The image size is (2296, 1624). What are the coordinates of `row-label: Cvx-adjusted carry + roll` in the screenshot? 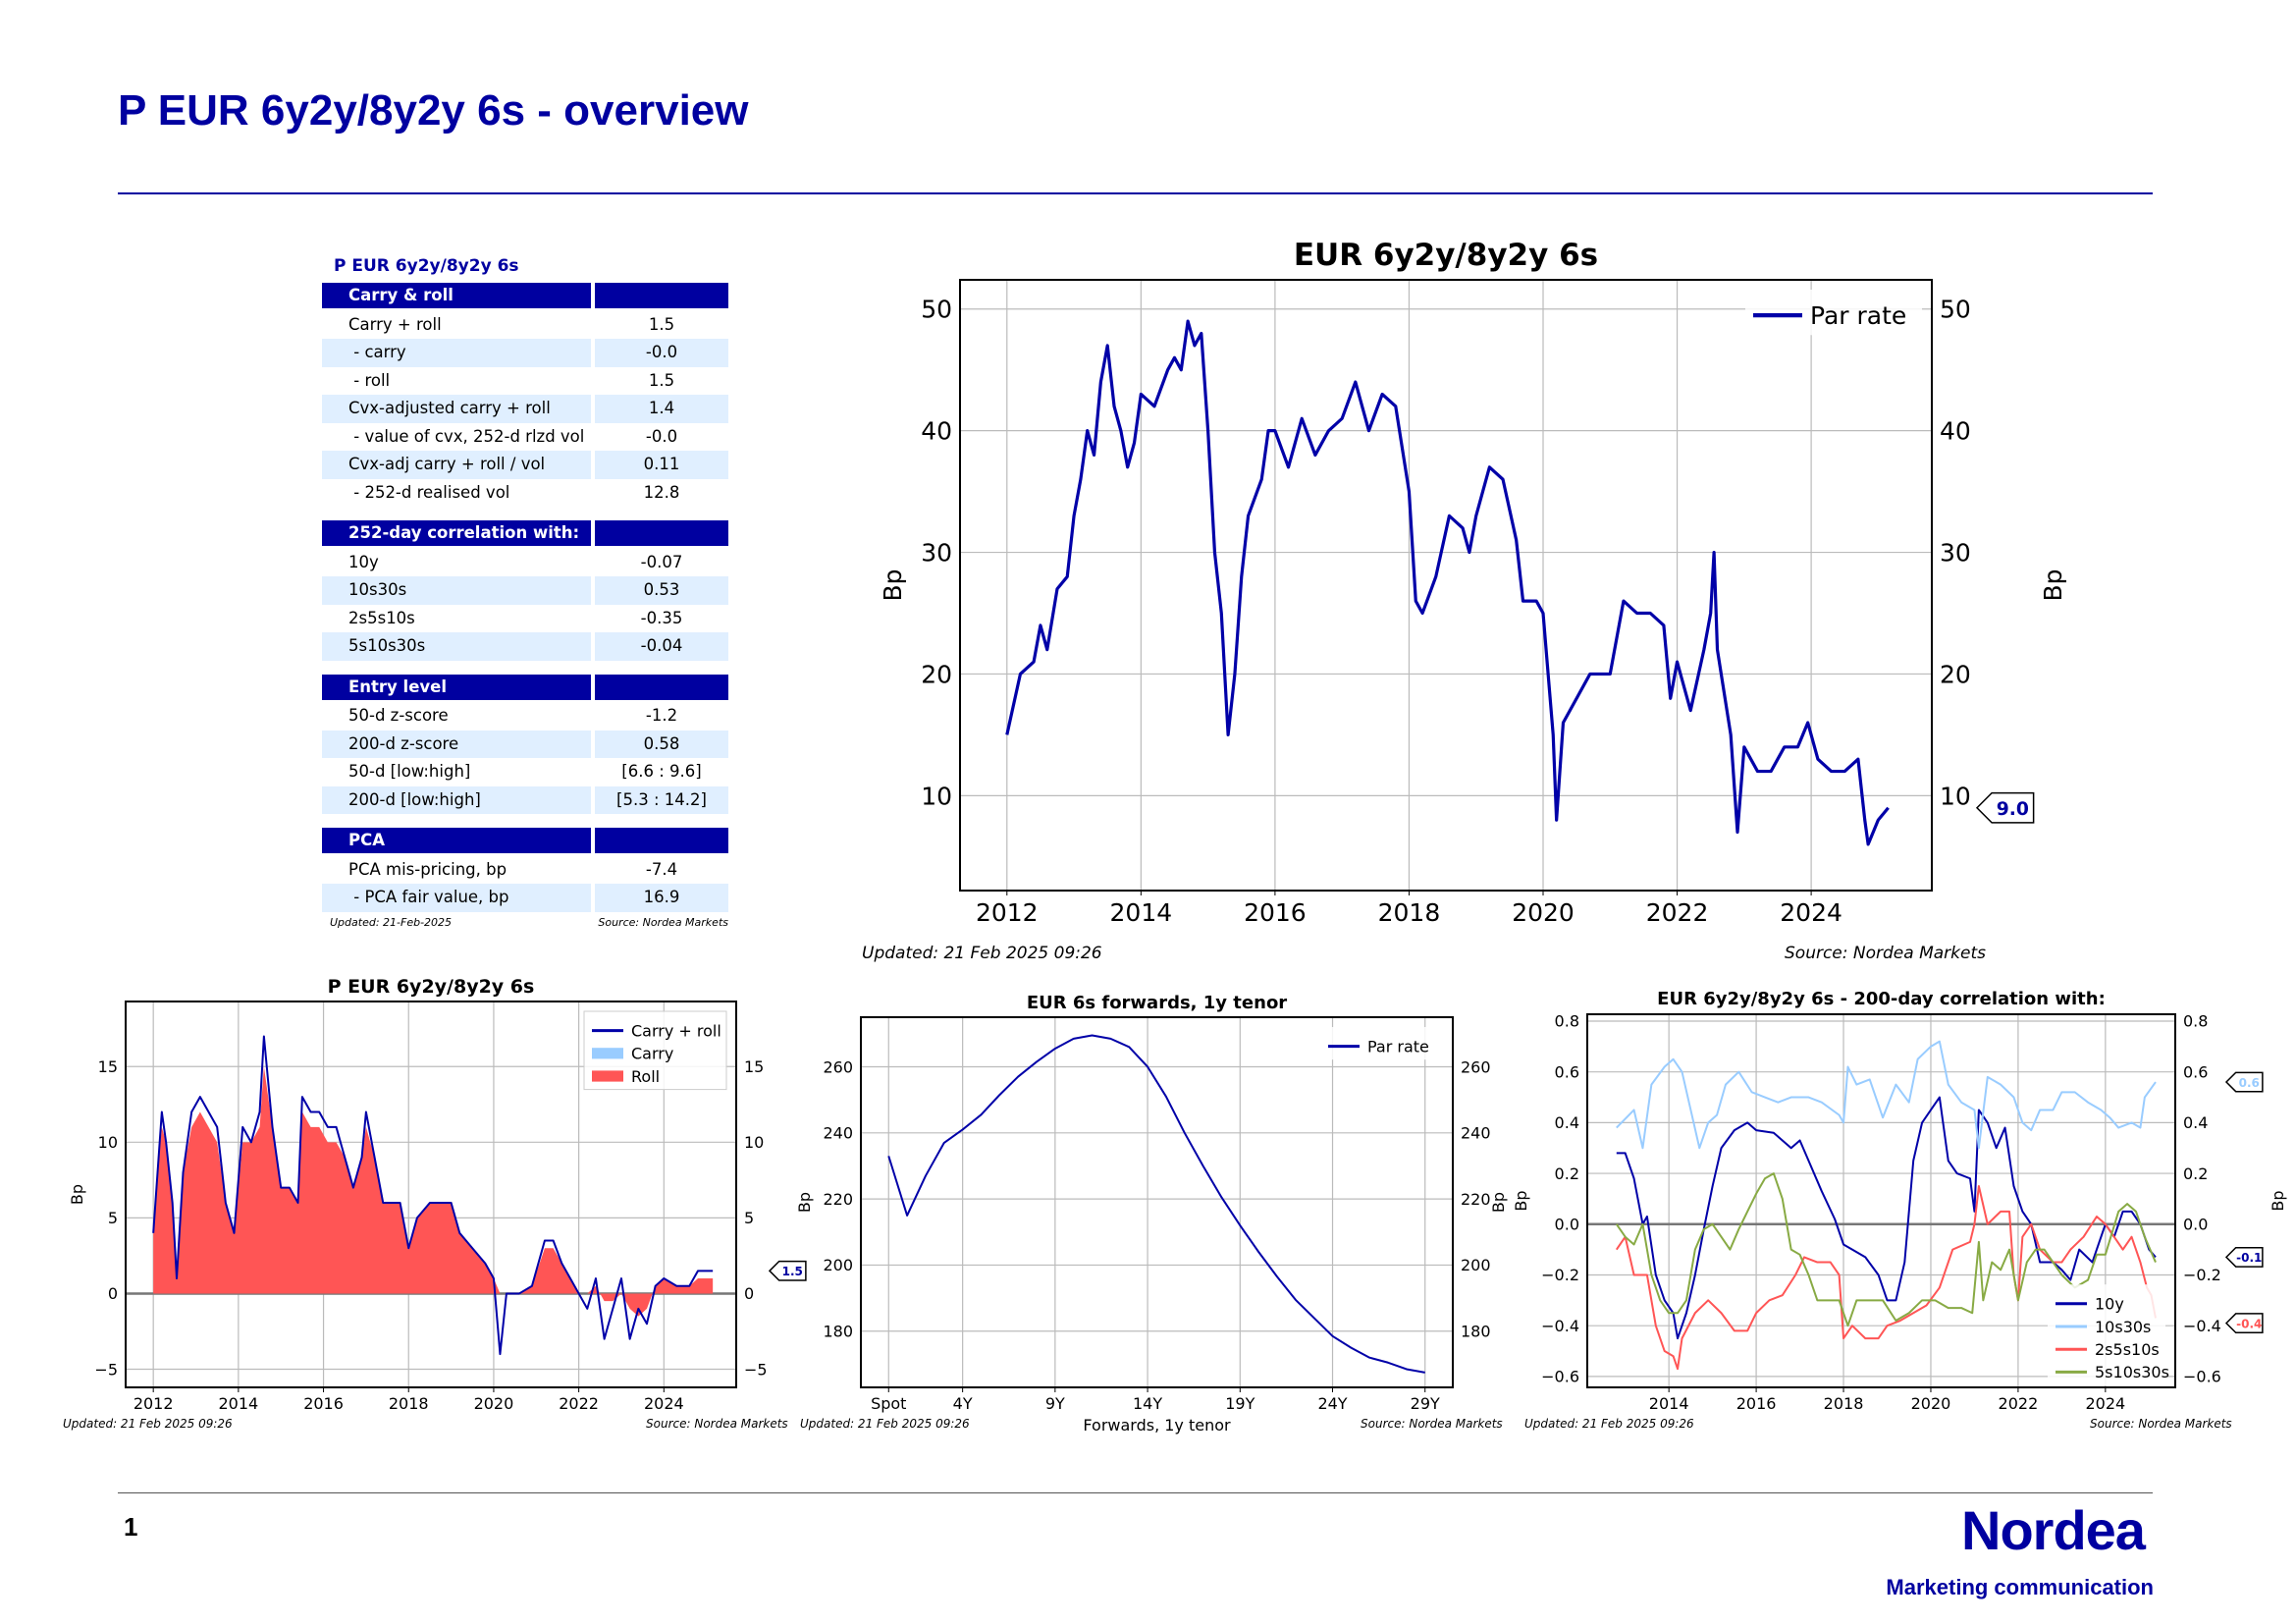 It's located at (456, 409).